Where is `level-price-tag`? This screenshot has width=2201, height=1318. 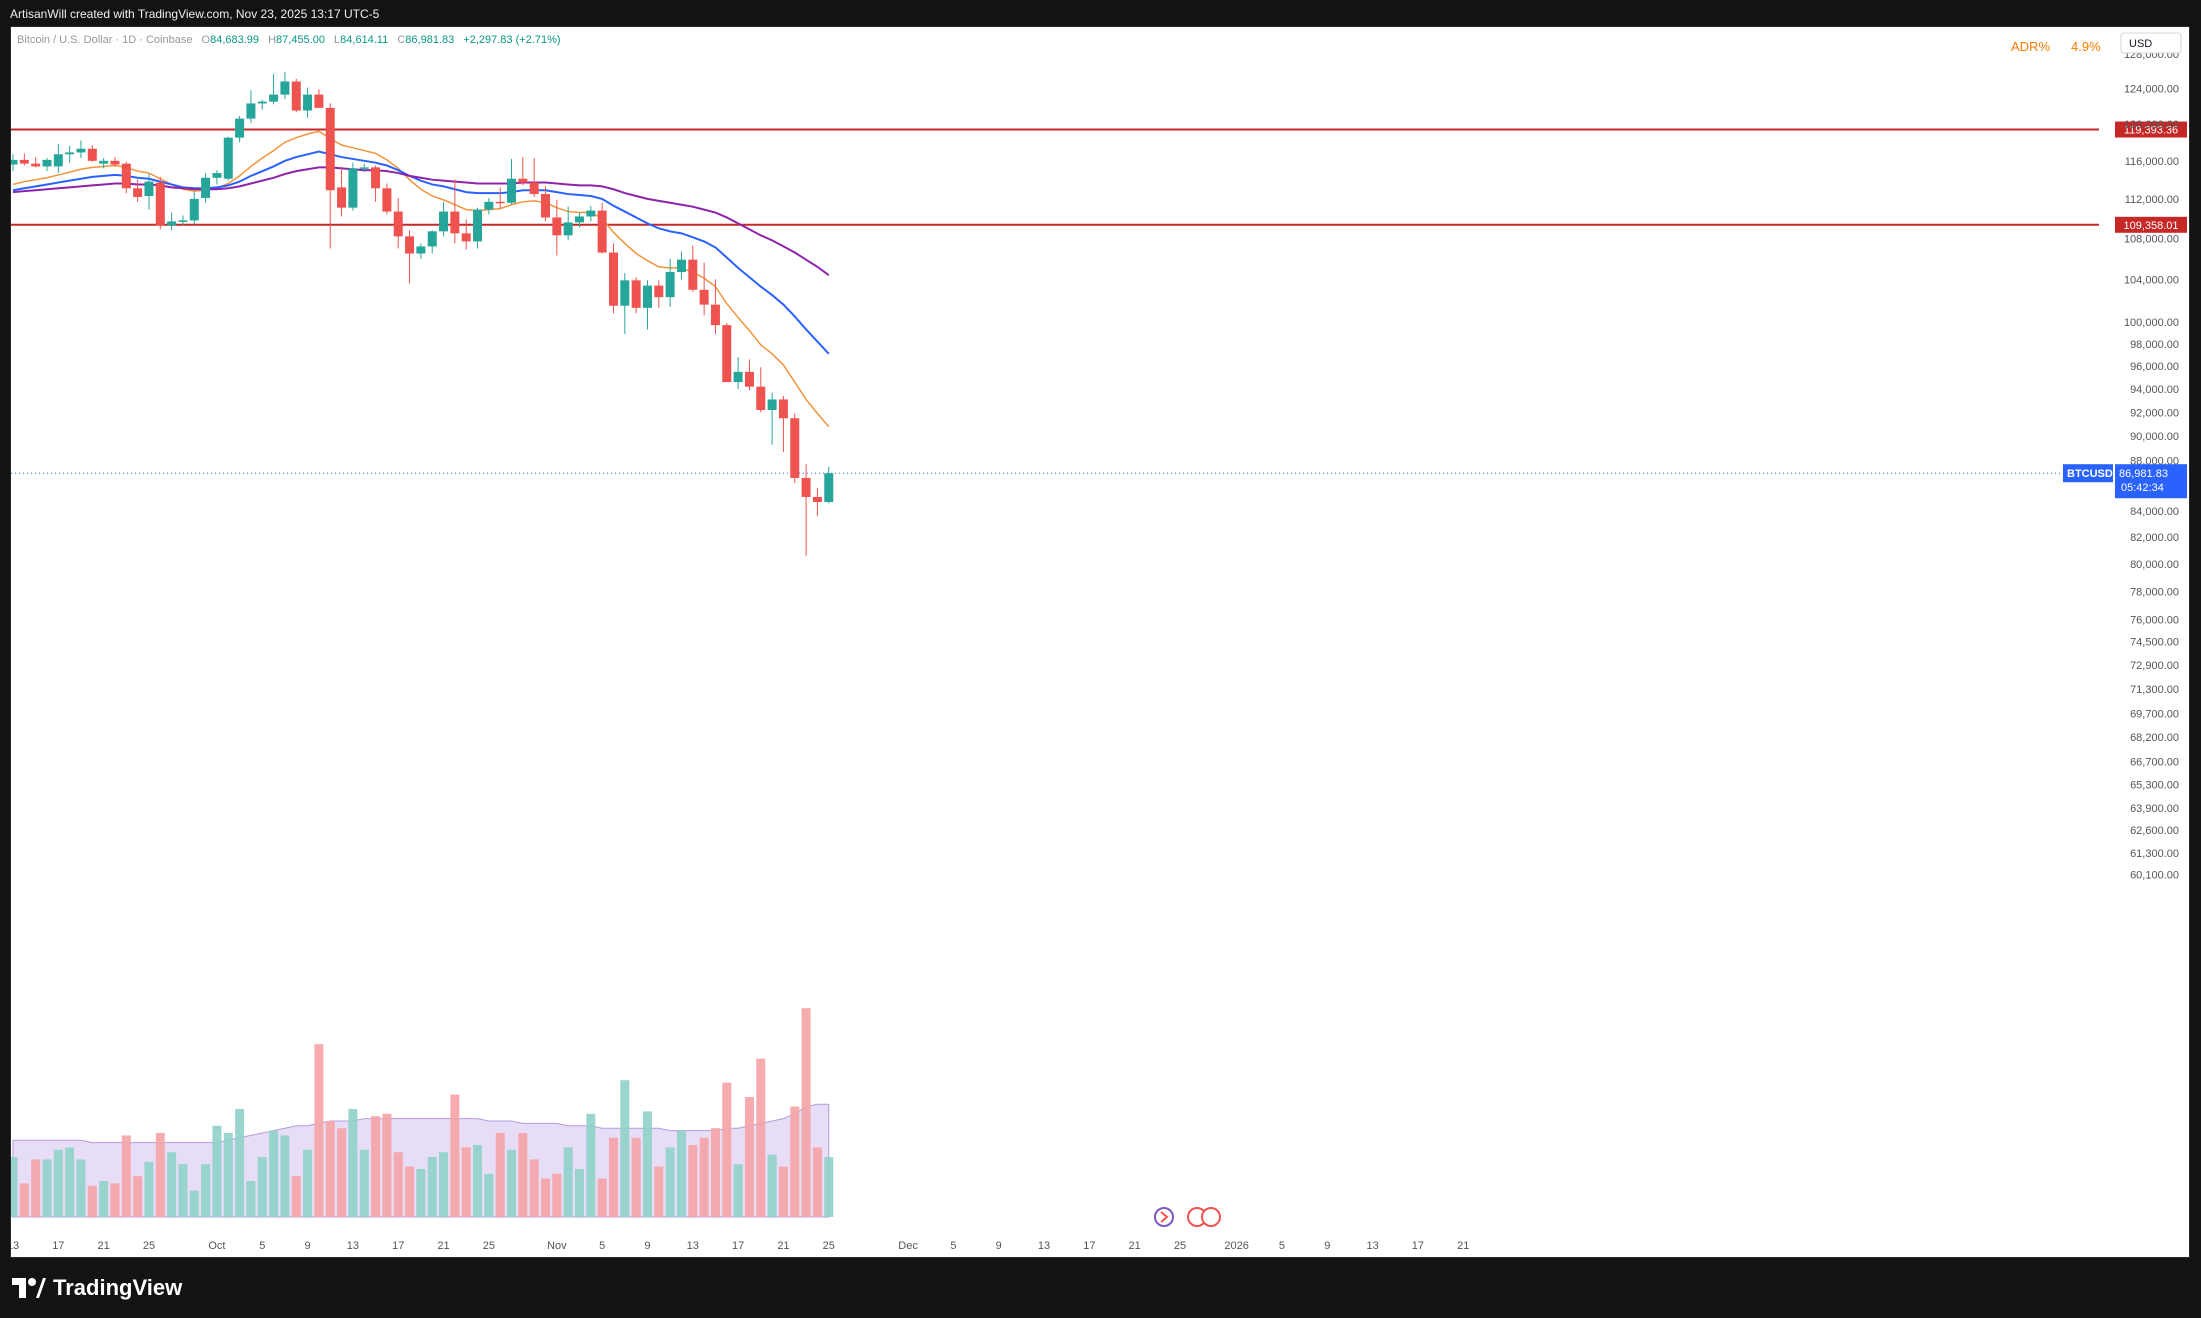 level-price-tag is located at coordinates (2151, 224).